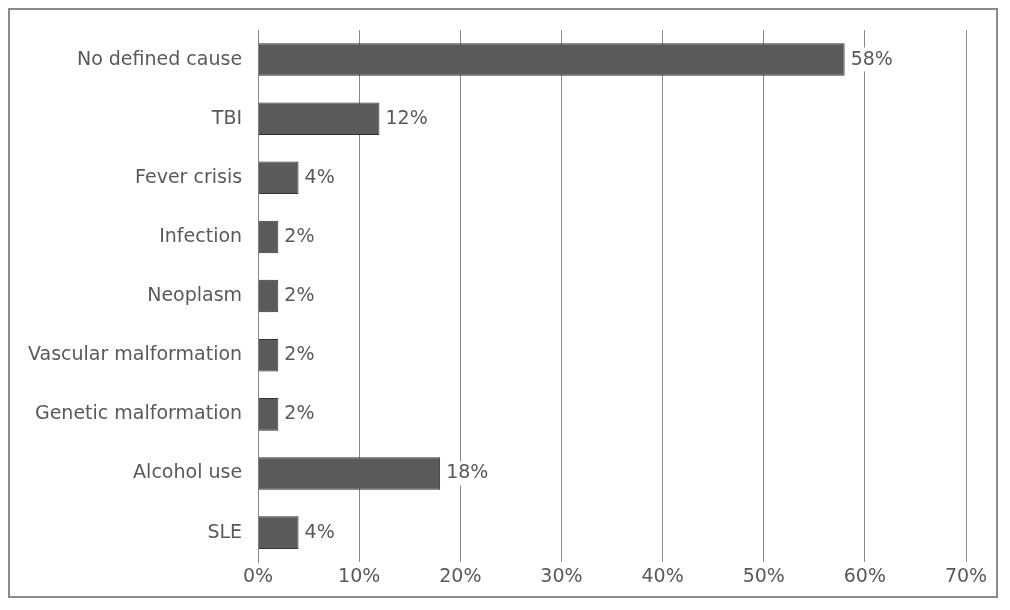 This screenshot has height=610, width=1010. I want to click on y-tick-label: Genetic malformation, so click(138, 412).